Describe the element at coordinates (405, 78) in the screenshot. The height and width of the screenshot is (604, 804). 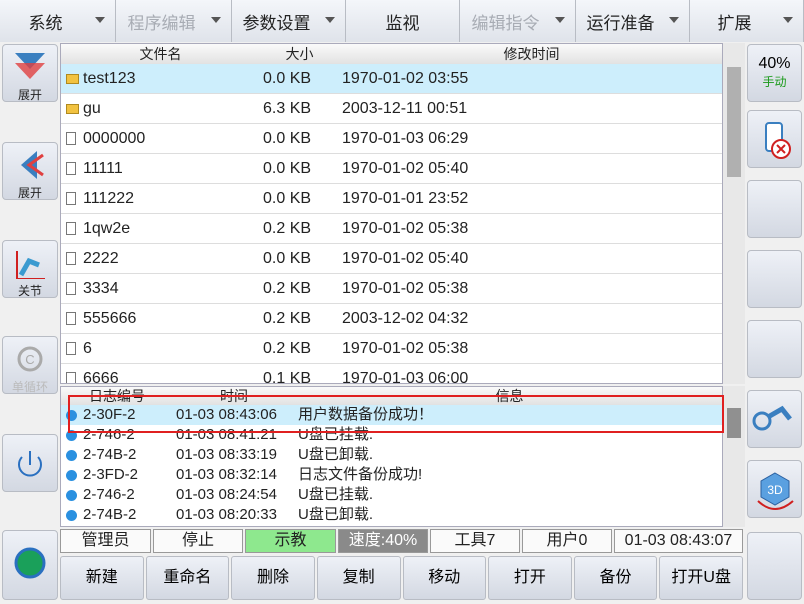
I see `table-cell: 1970-01-02 03:55` at that location.